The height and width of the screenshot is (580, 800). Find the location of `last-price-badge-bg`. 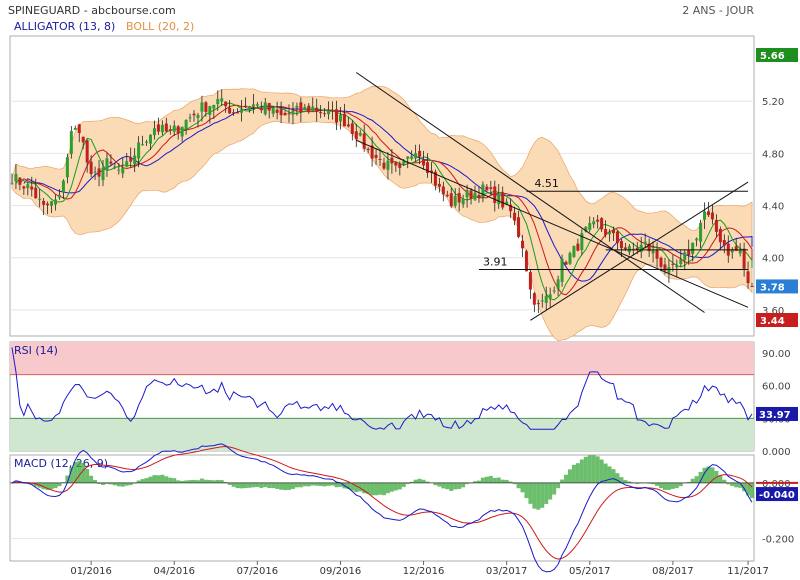

last-price-badge-bg is located at coordinates (777, 286).